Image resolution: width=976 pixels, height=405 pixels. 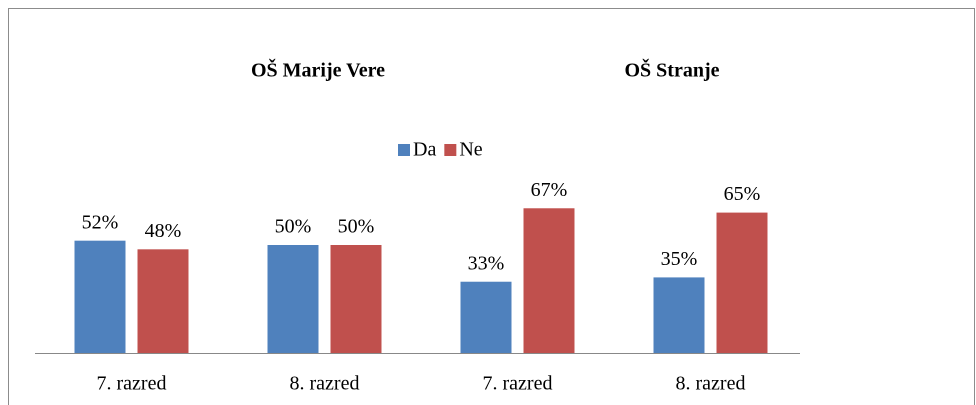 What do you see at coordinates (100, 222) in the screenshot?
I see `data-label: 52%` at bounding box center [100, 222].